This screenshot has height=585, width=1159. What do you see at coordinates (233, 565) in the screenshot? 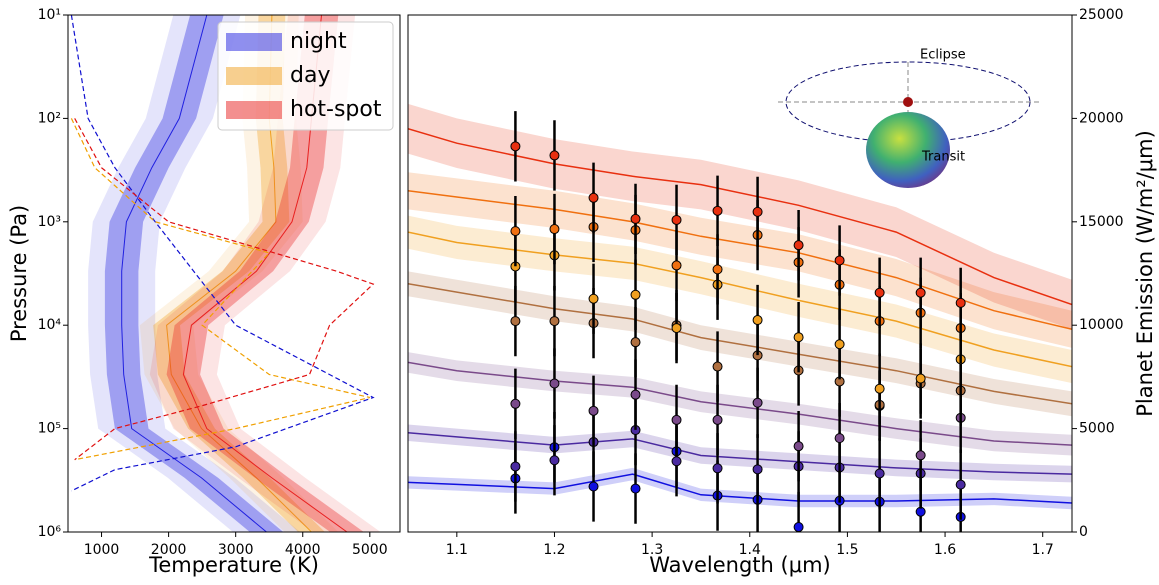
I see `x-axis-title: Temperature (K)` at bounding box center [233, 565].